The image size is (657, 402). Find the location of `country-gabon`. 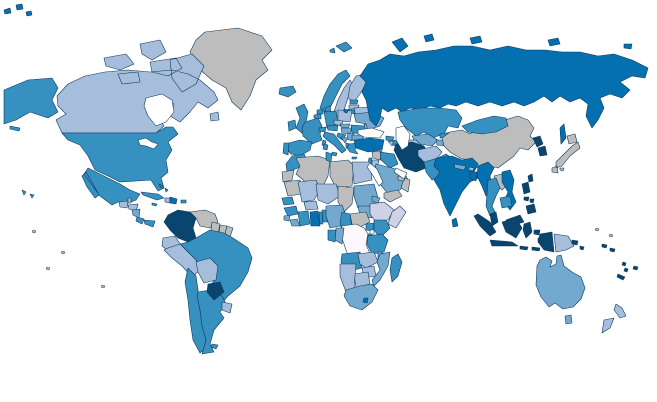

country-gabon is located at coordinates (332, 236).